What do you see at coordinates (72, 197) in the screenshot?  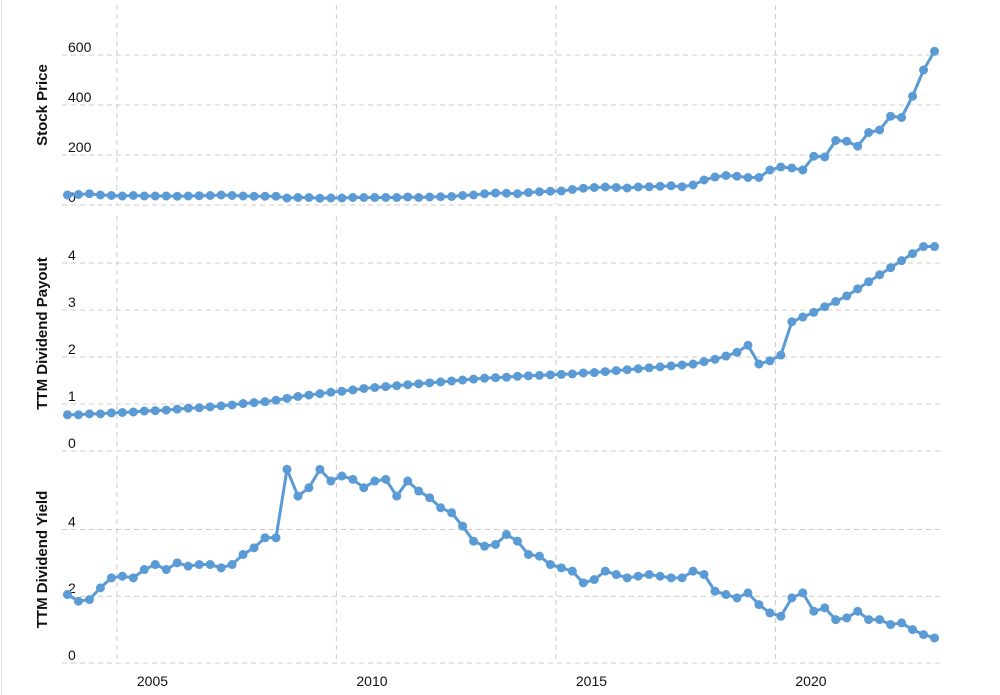 I see `y-tick-label: 0` at bounding box center [72, 197].